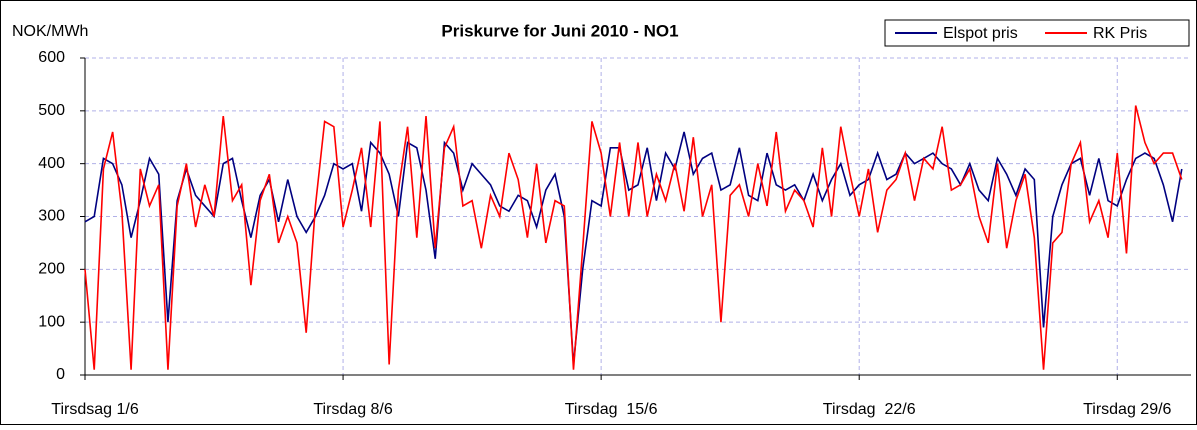 Image resolution: width=1197 pixels, height=430 pixels. I want to click on x-tick-label: Tirsdag 8/6, so click(353, 409).